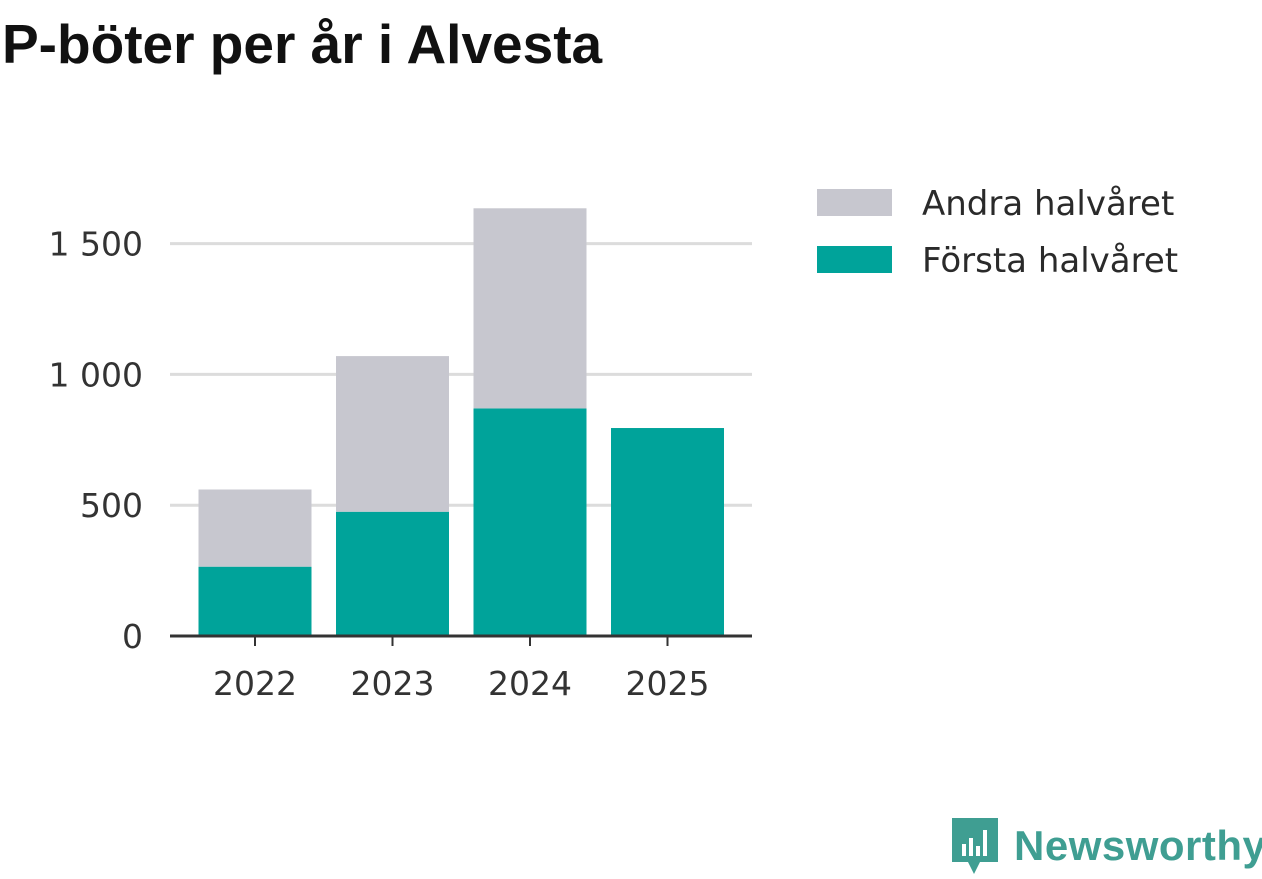  Describe the element at coordinates (1138, 845) in the screenshot. I see `brand-name: Newsworthy` at that location.